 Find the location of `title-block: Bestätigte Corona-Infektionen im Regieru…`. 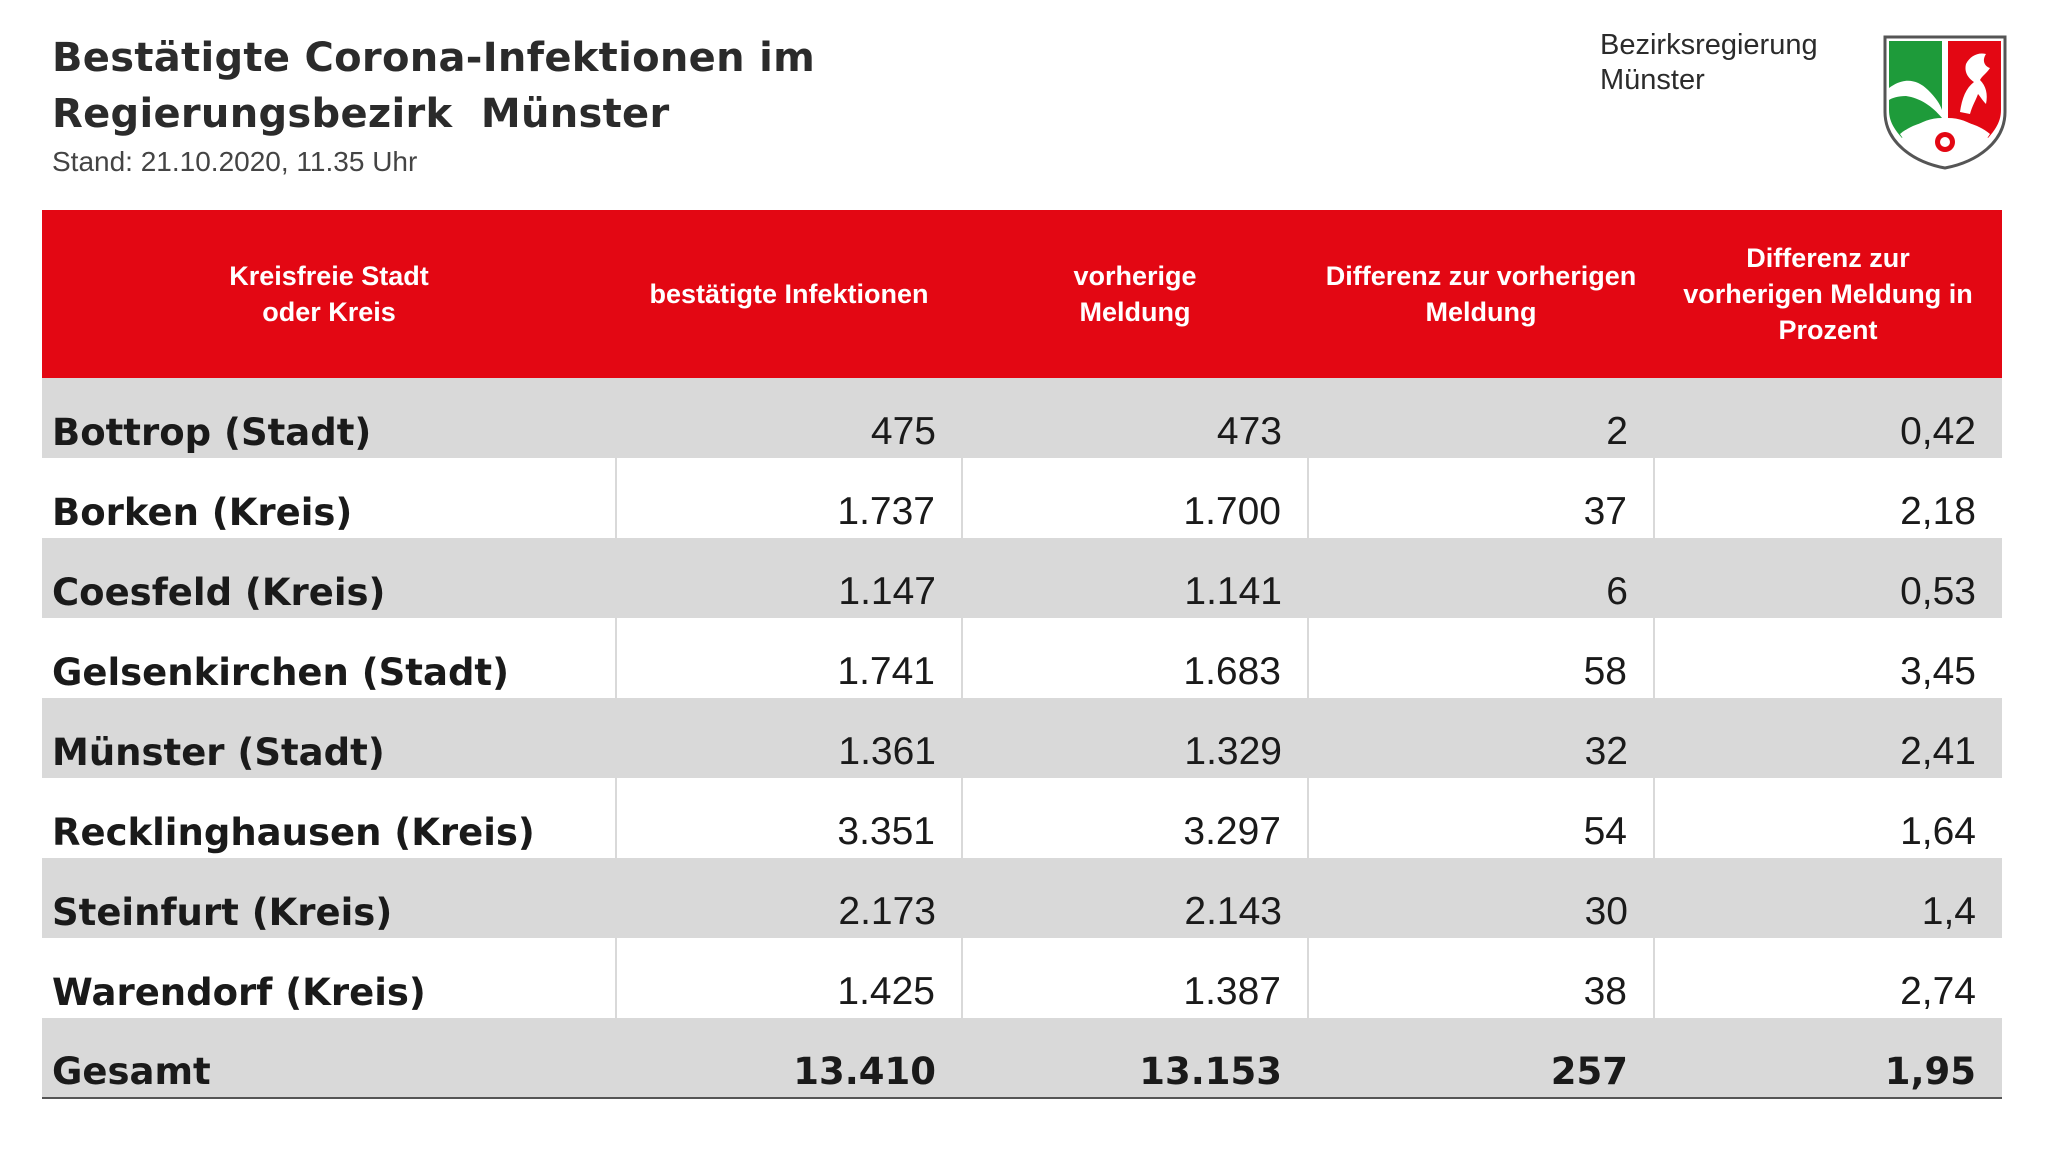

title-block: Bestätigte Corona-Infektionen im Regieru… is located at coordinates (433, 104).